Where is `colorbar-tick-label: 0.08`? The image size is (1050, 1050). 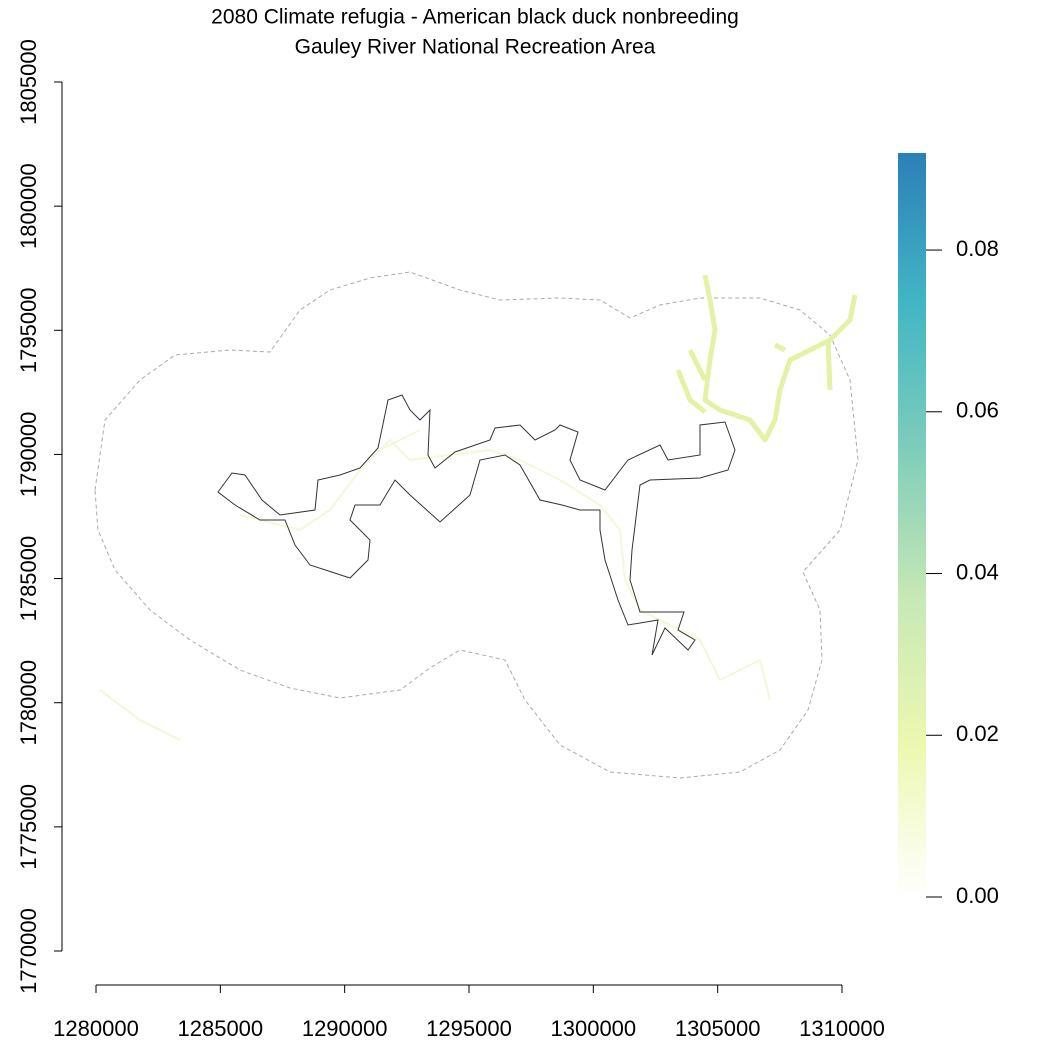
colorbar-tick-label: 0.08 is located at coordinates (977, 248).